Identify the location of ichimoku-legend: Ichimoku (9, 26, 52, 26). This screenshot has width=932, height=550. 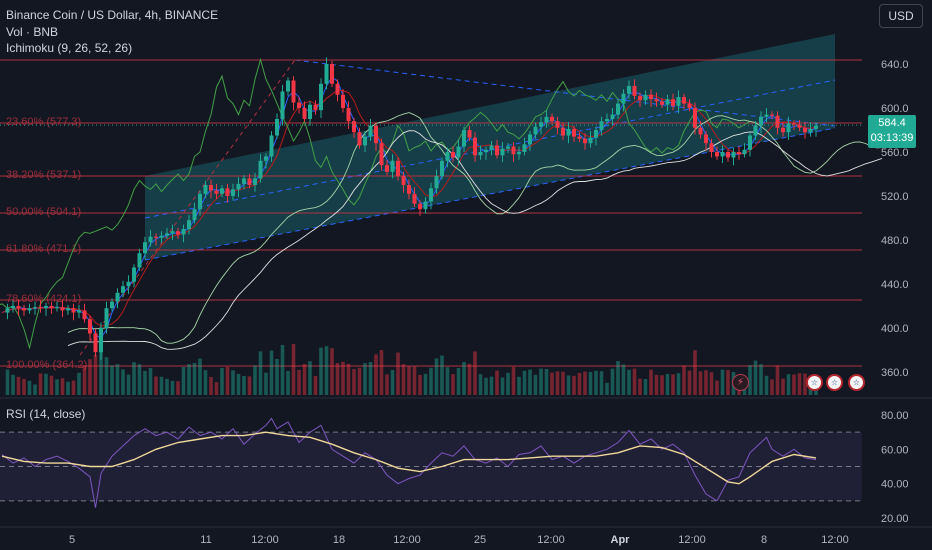
(69, 48).